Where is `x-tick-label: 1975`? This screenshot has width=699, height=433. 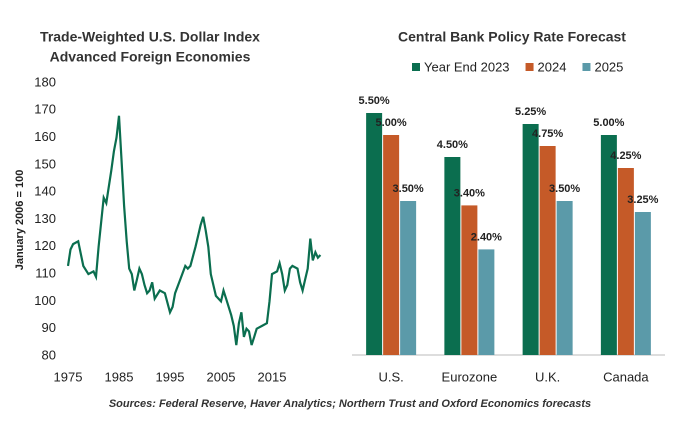
x-tick-label: 1975 is located at coordinates (68, 376).